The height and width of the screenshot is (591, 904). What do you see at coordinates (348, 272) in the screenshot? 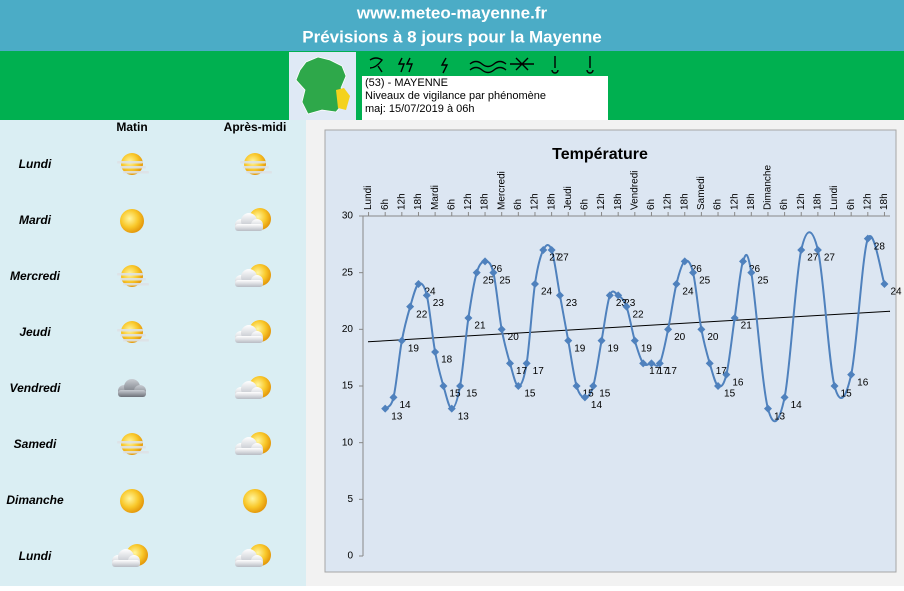
I see `y-tick-label: 25` at bounding box center [348, 272].